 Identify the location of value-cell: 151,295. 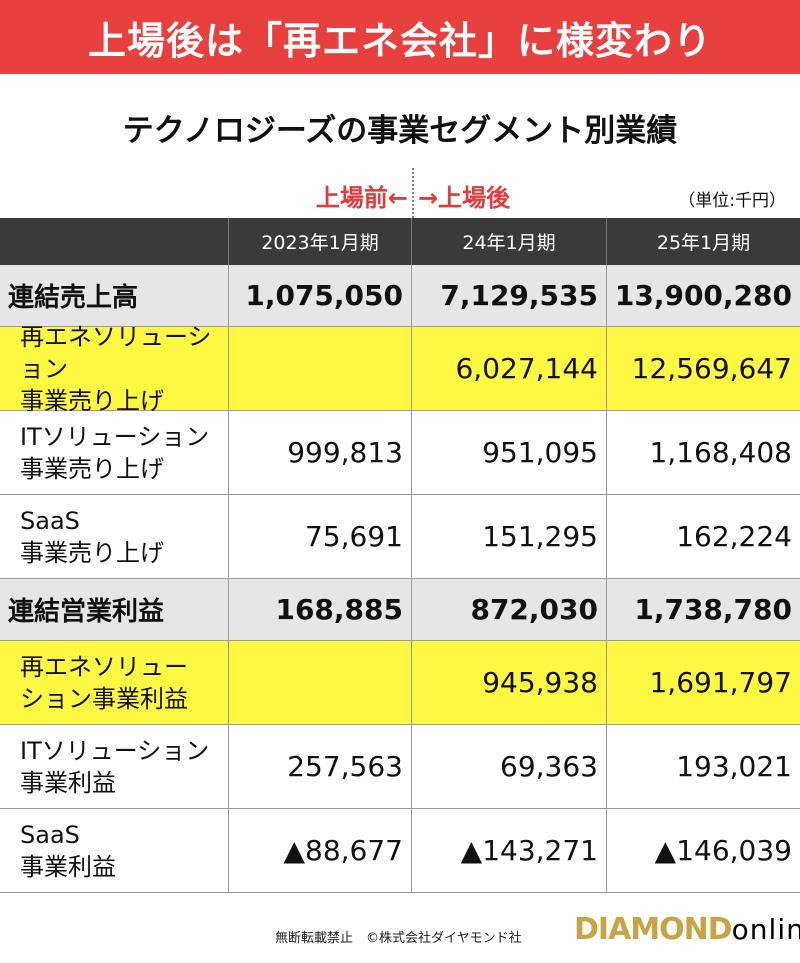
(508, 536).